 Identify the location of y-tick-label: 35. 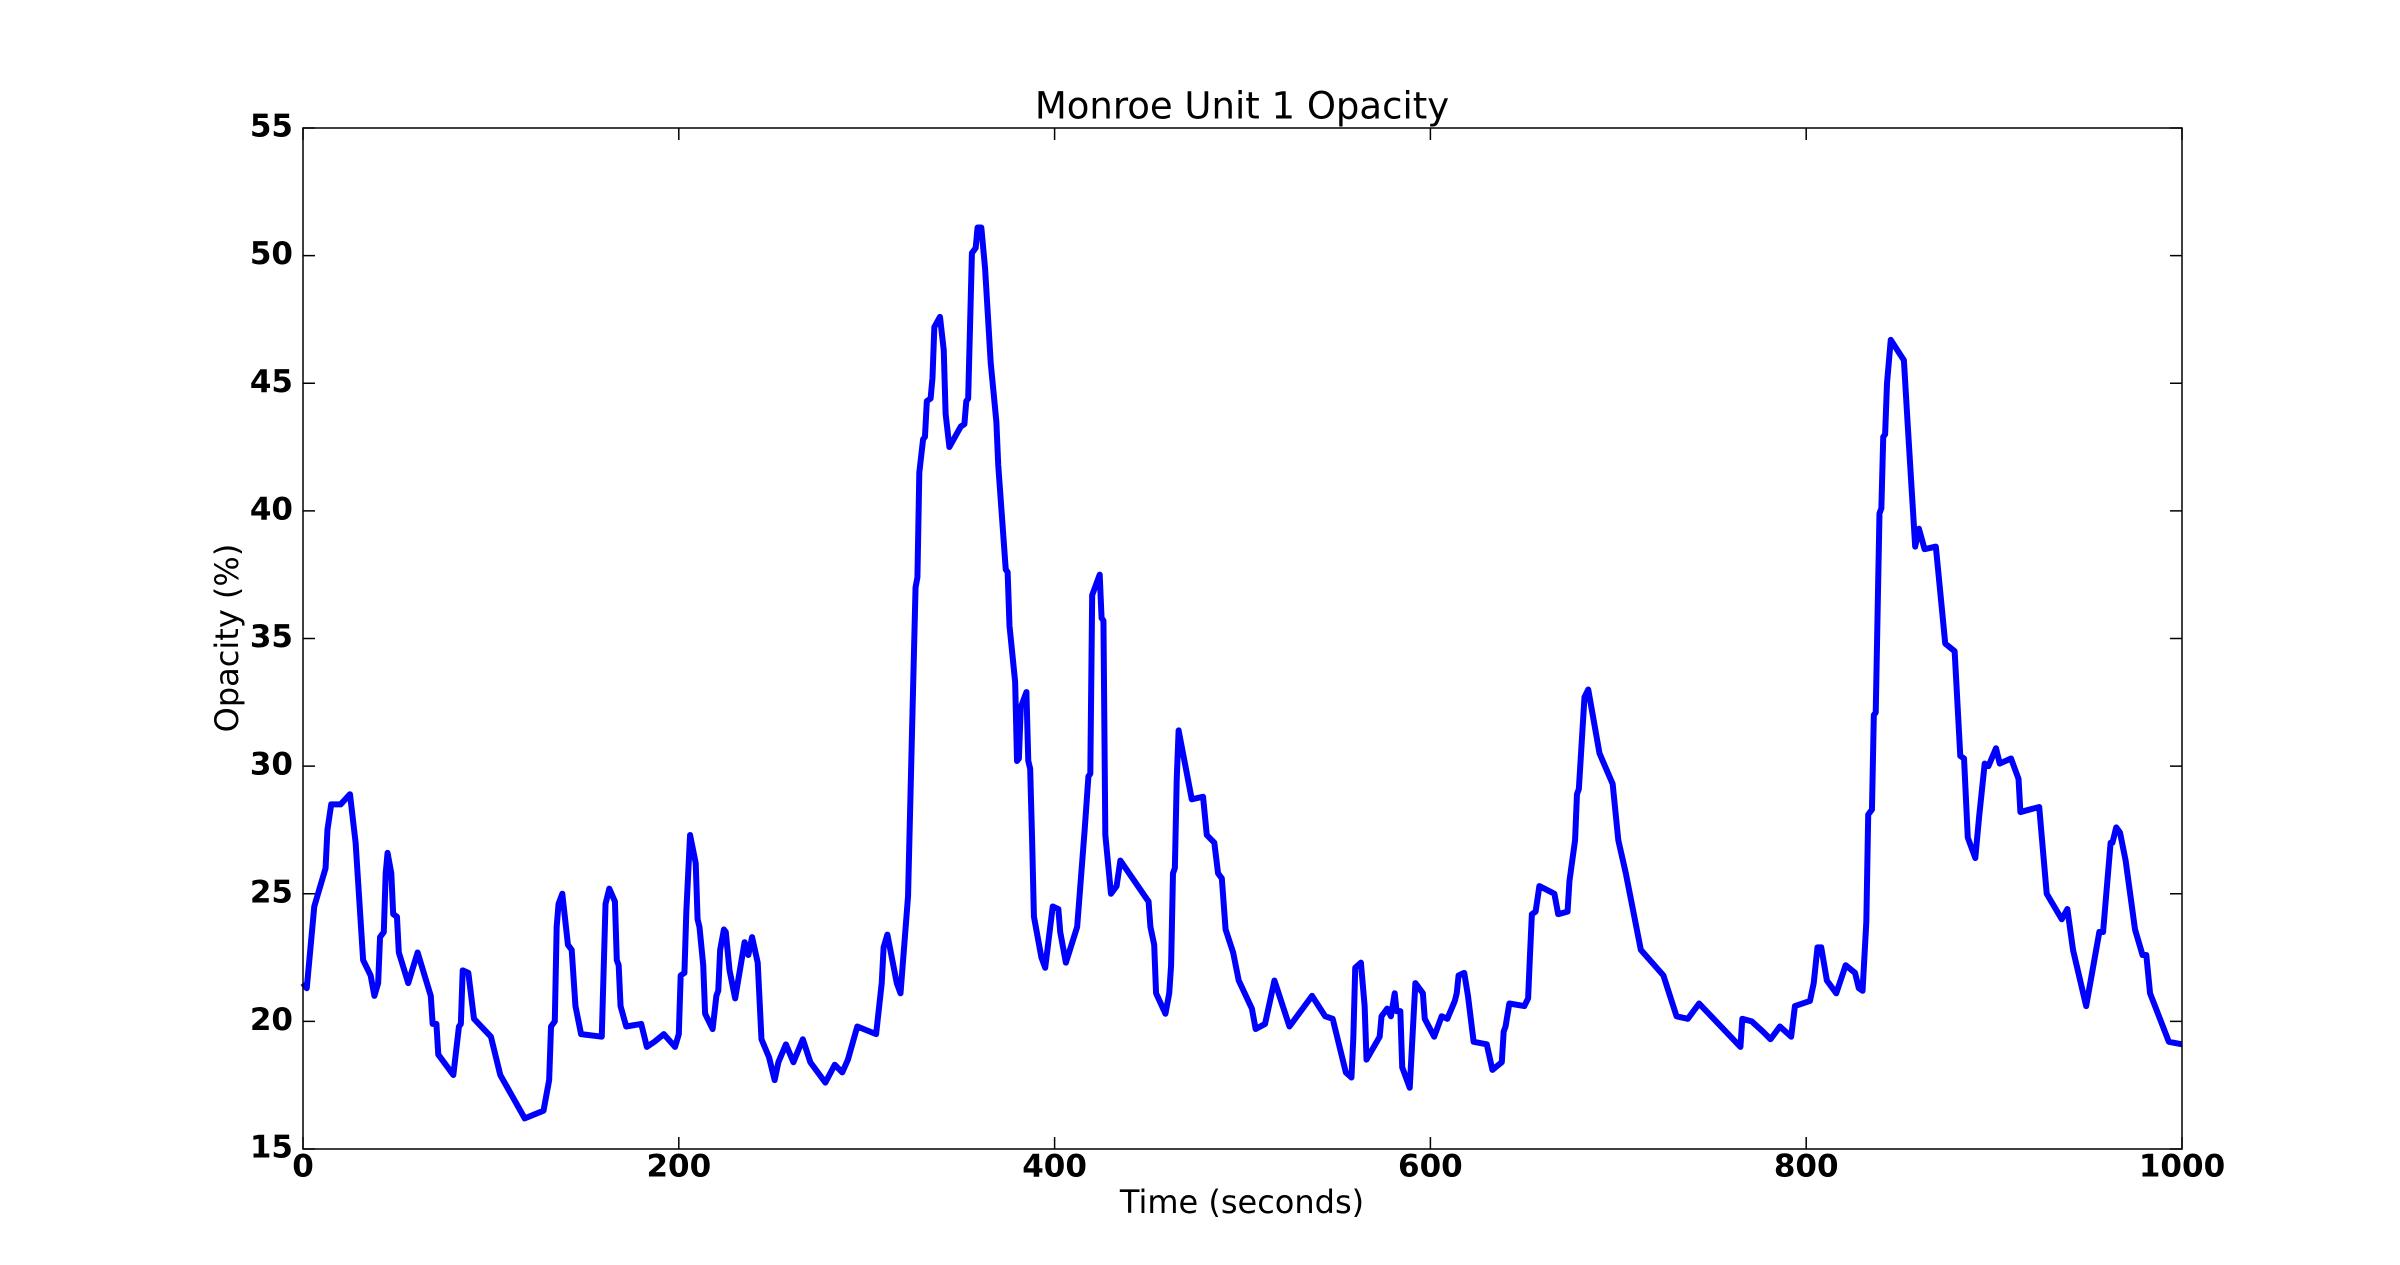
(271, 637).